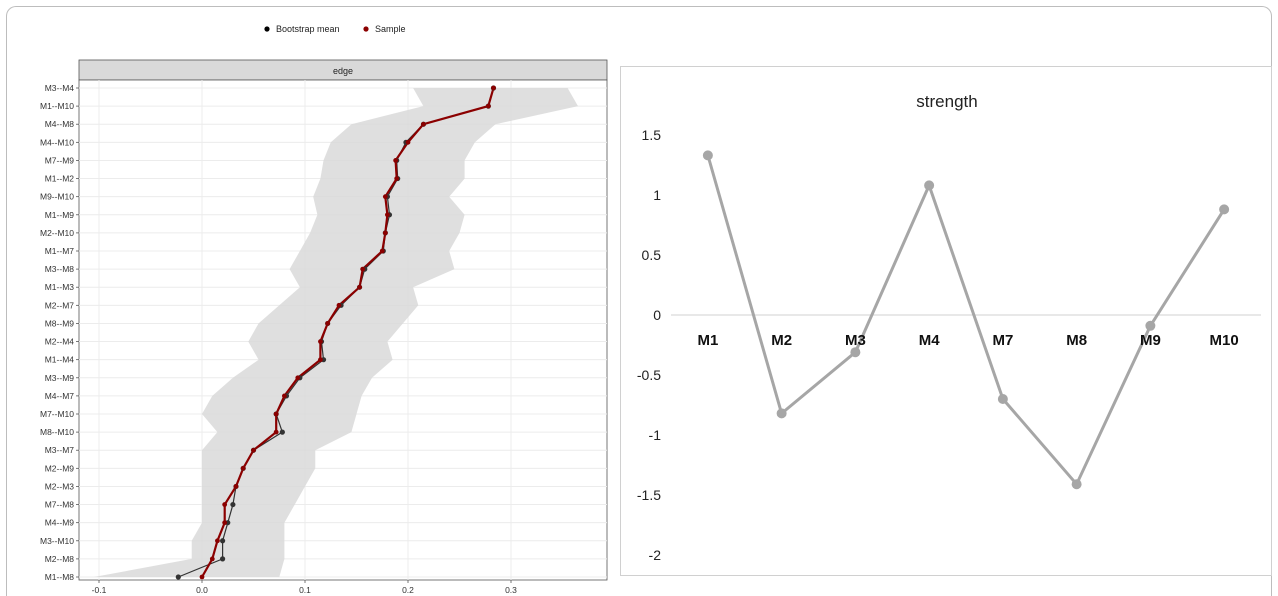 Image resolution: width=1278 pixels, height=596 pixels. What do you see at coordinates (57, 541) in the screenshot?
I see `y-tick-label: M3--M10` at bounding box center [57, 541].